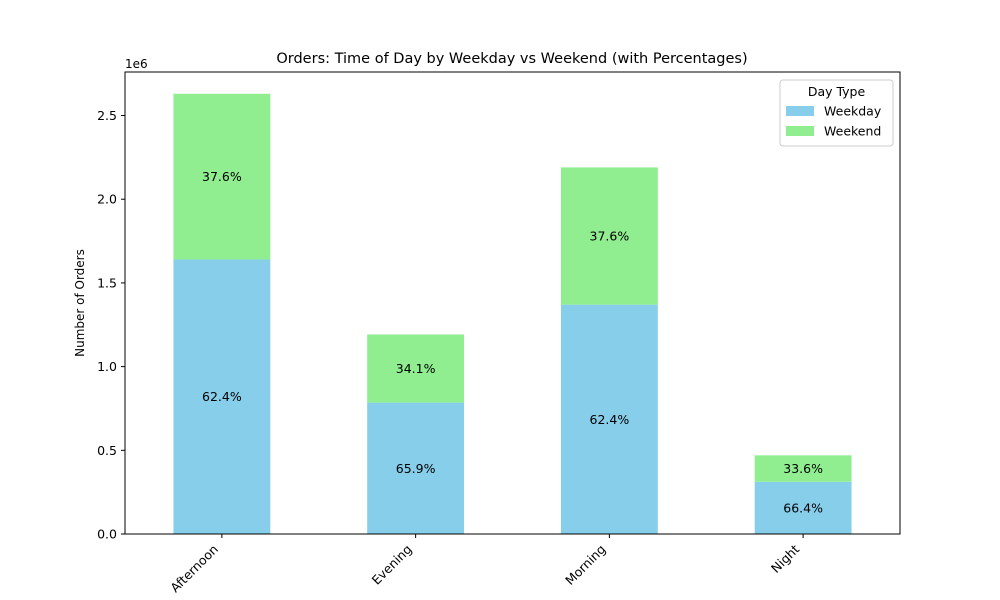 Image resolution: width=1000 pixels, height=600 pixels. Describe the element at coordinates (136, 64) in the screenshot. I see `y-axis-offset-text: 1e6` at that location.